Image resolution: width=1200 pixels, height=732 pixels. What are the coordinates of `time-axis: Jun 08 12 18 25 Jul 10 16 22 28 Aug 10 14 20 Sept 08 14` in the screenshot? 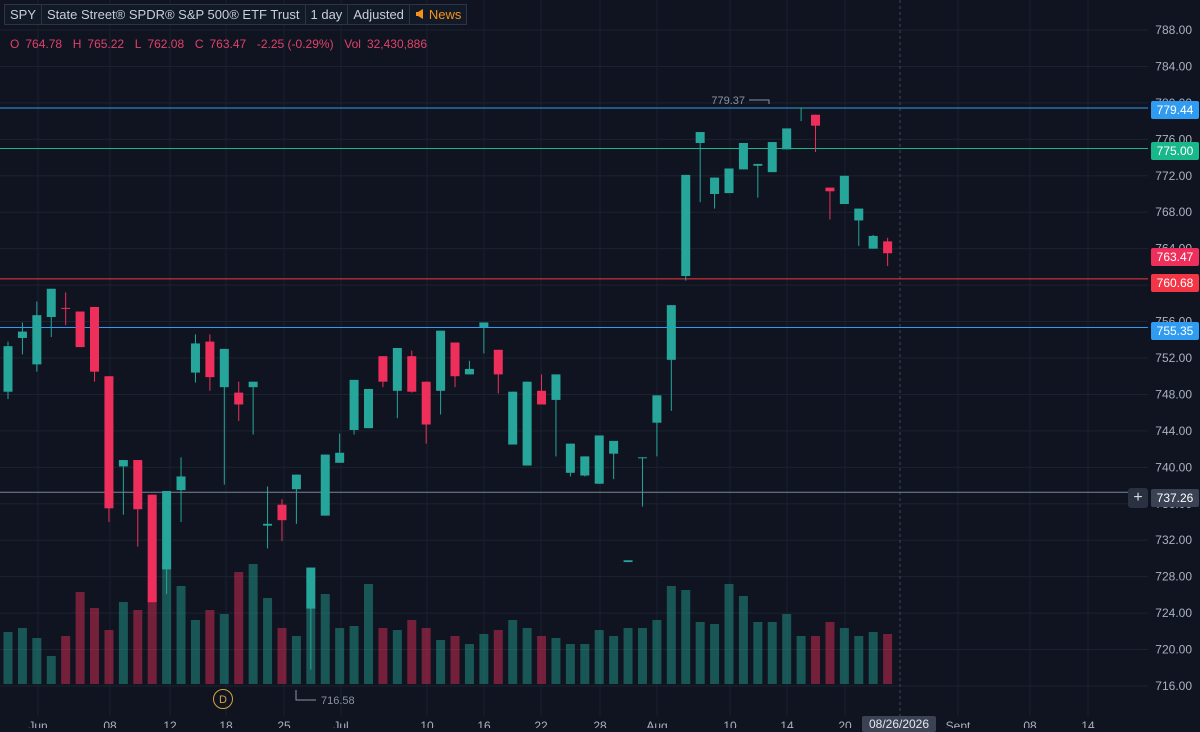 It's located at (561, 723).